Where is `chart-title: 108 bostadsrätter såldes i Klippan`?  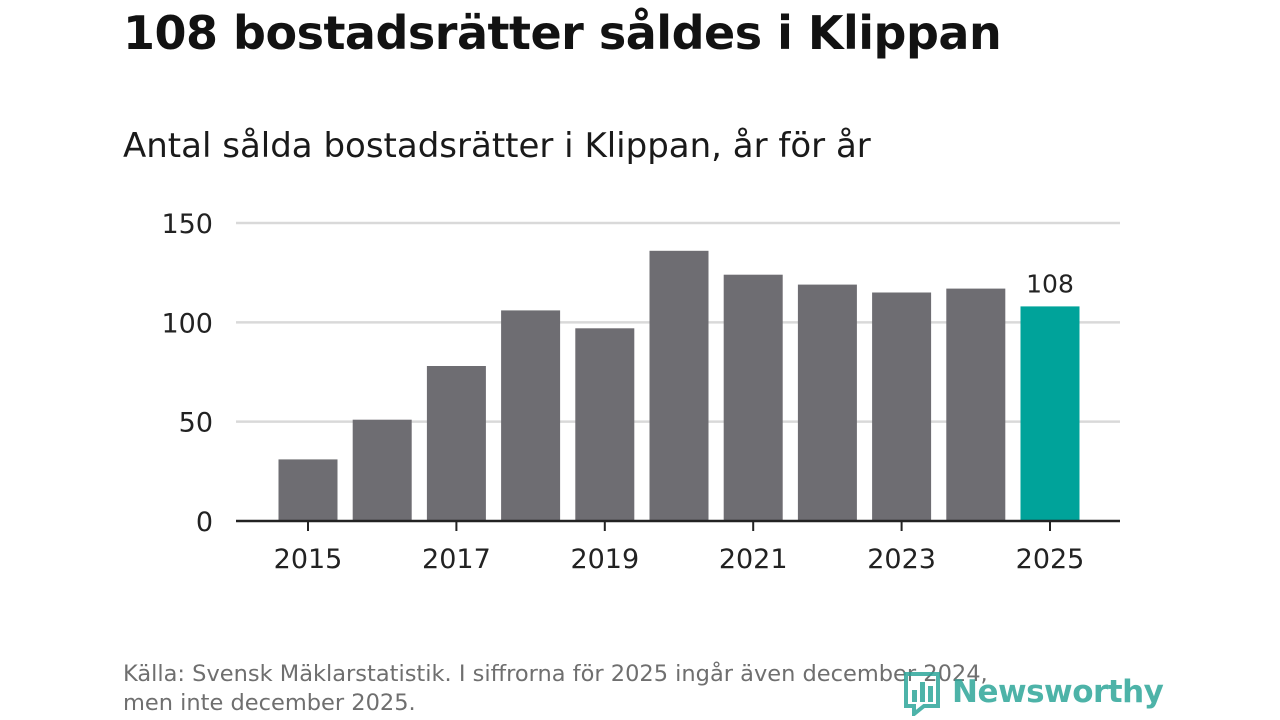
chart-title: 108 bostadsrätter såldes i Klippan is located at coordinates (562, 33).